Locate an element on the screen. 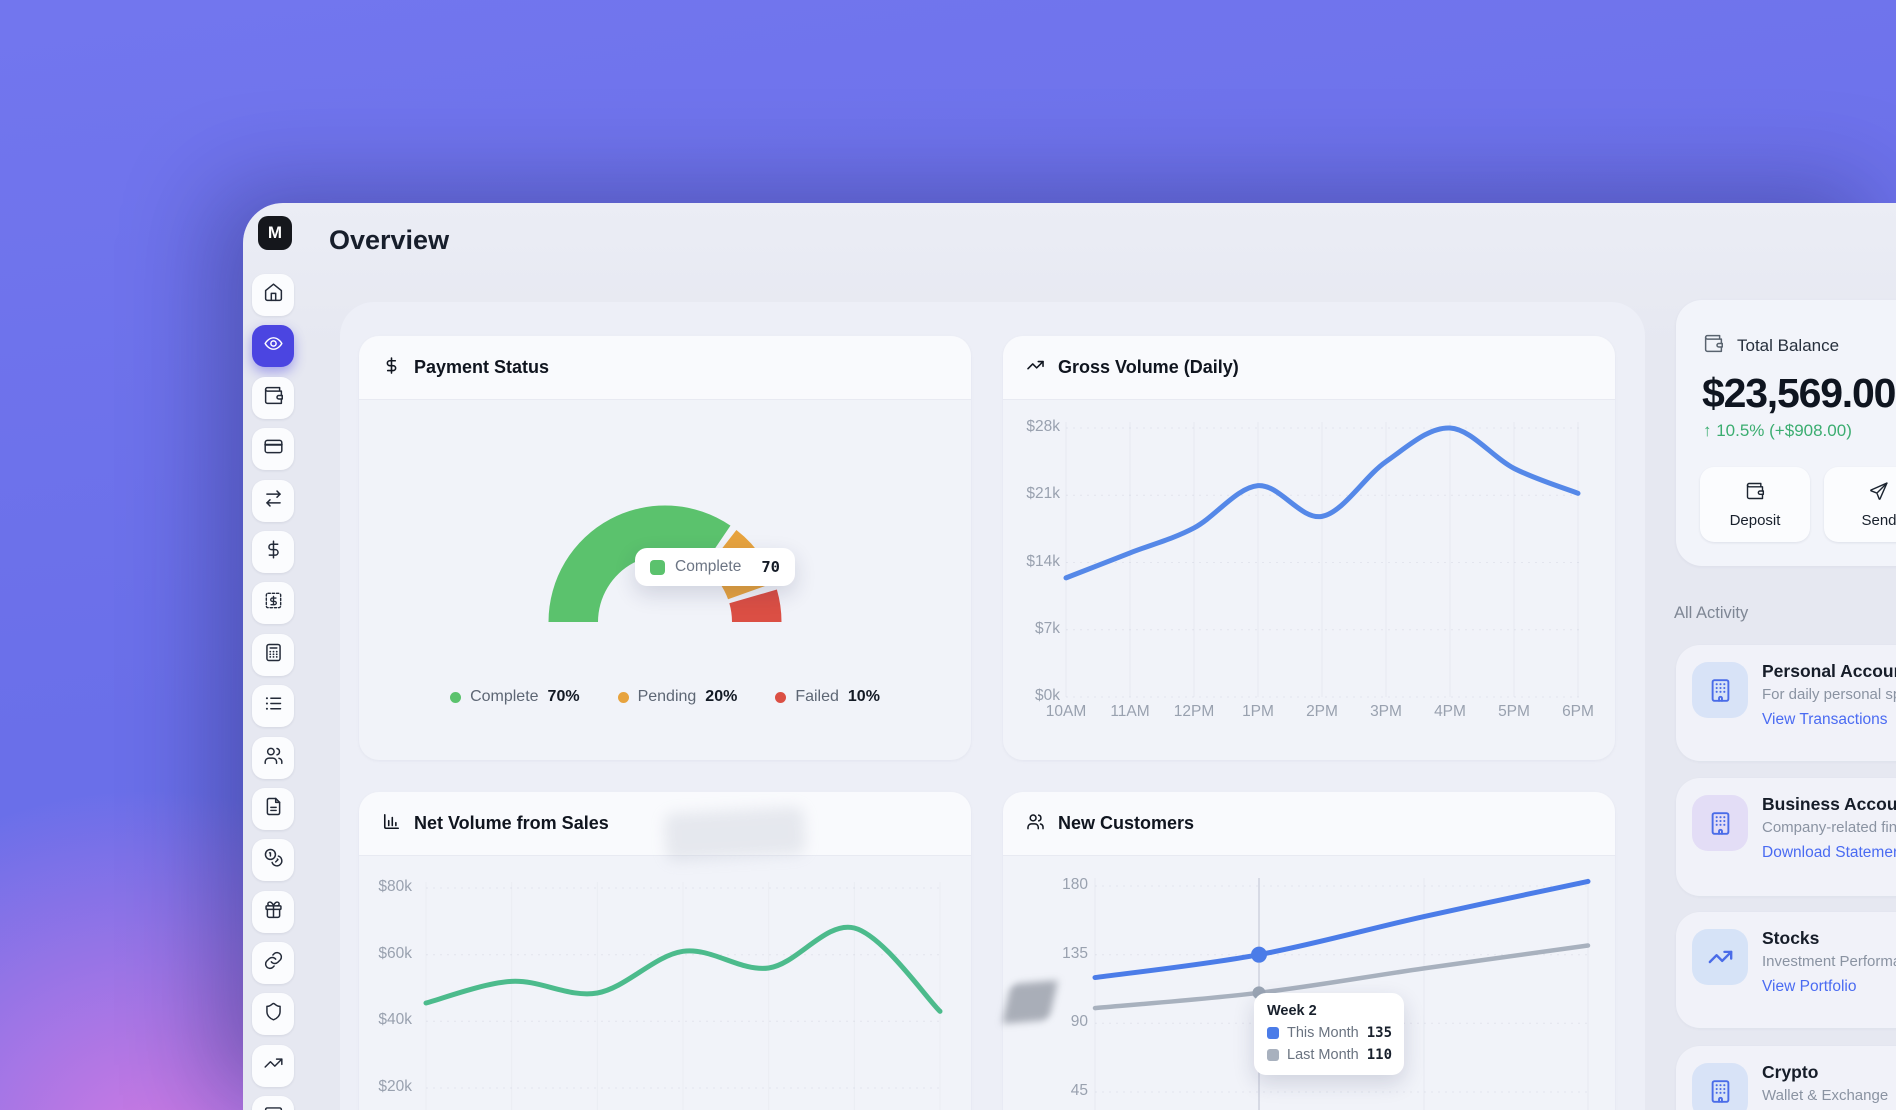 The width and height of the screenshot is (1896, 1110). gauge-tooltip: Complete 70 is located at coordinates (715, 567).